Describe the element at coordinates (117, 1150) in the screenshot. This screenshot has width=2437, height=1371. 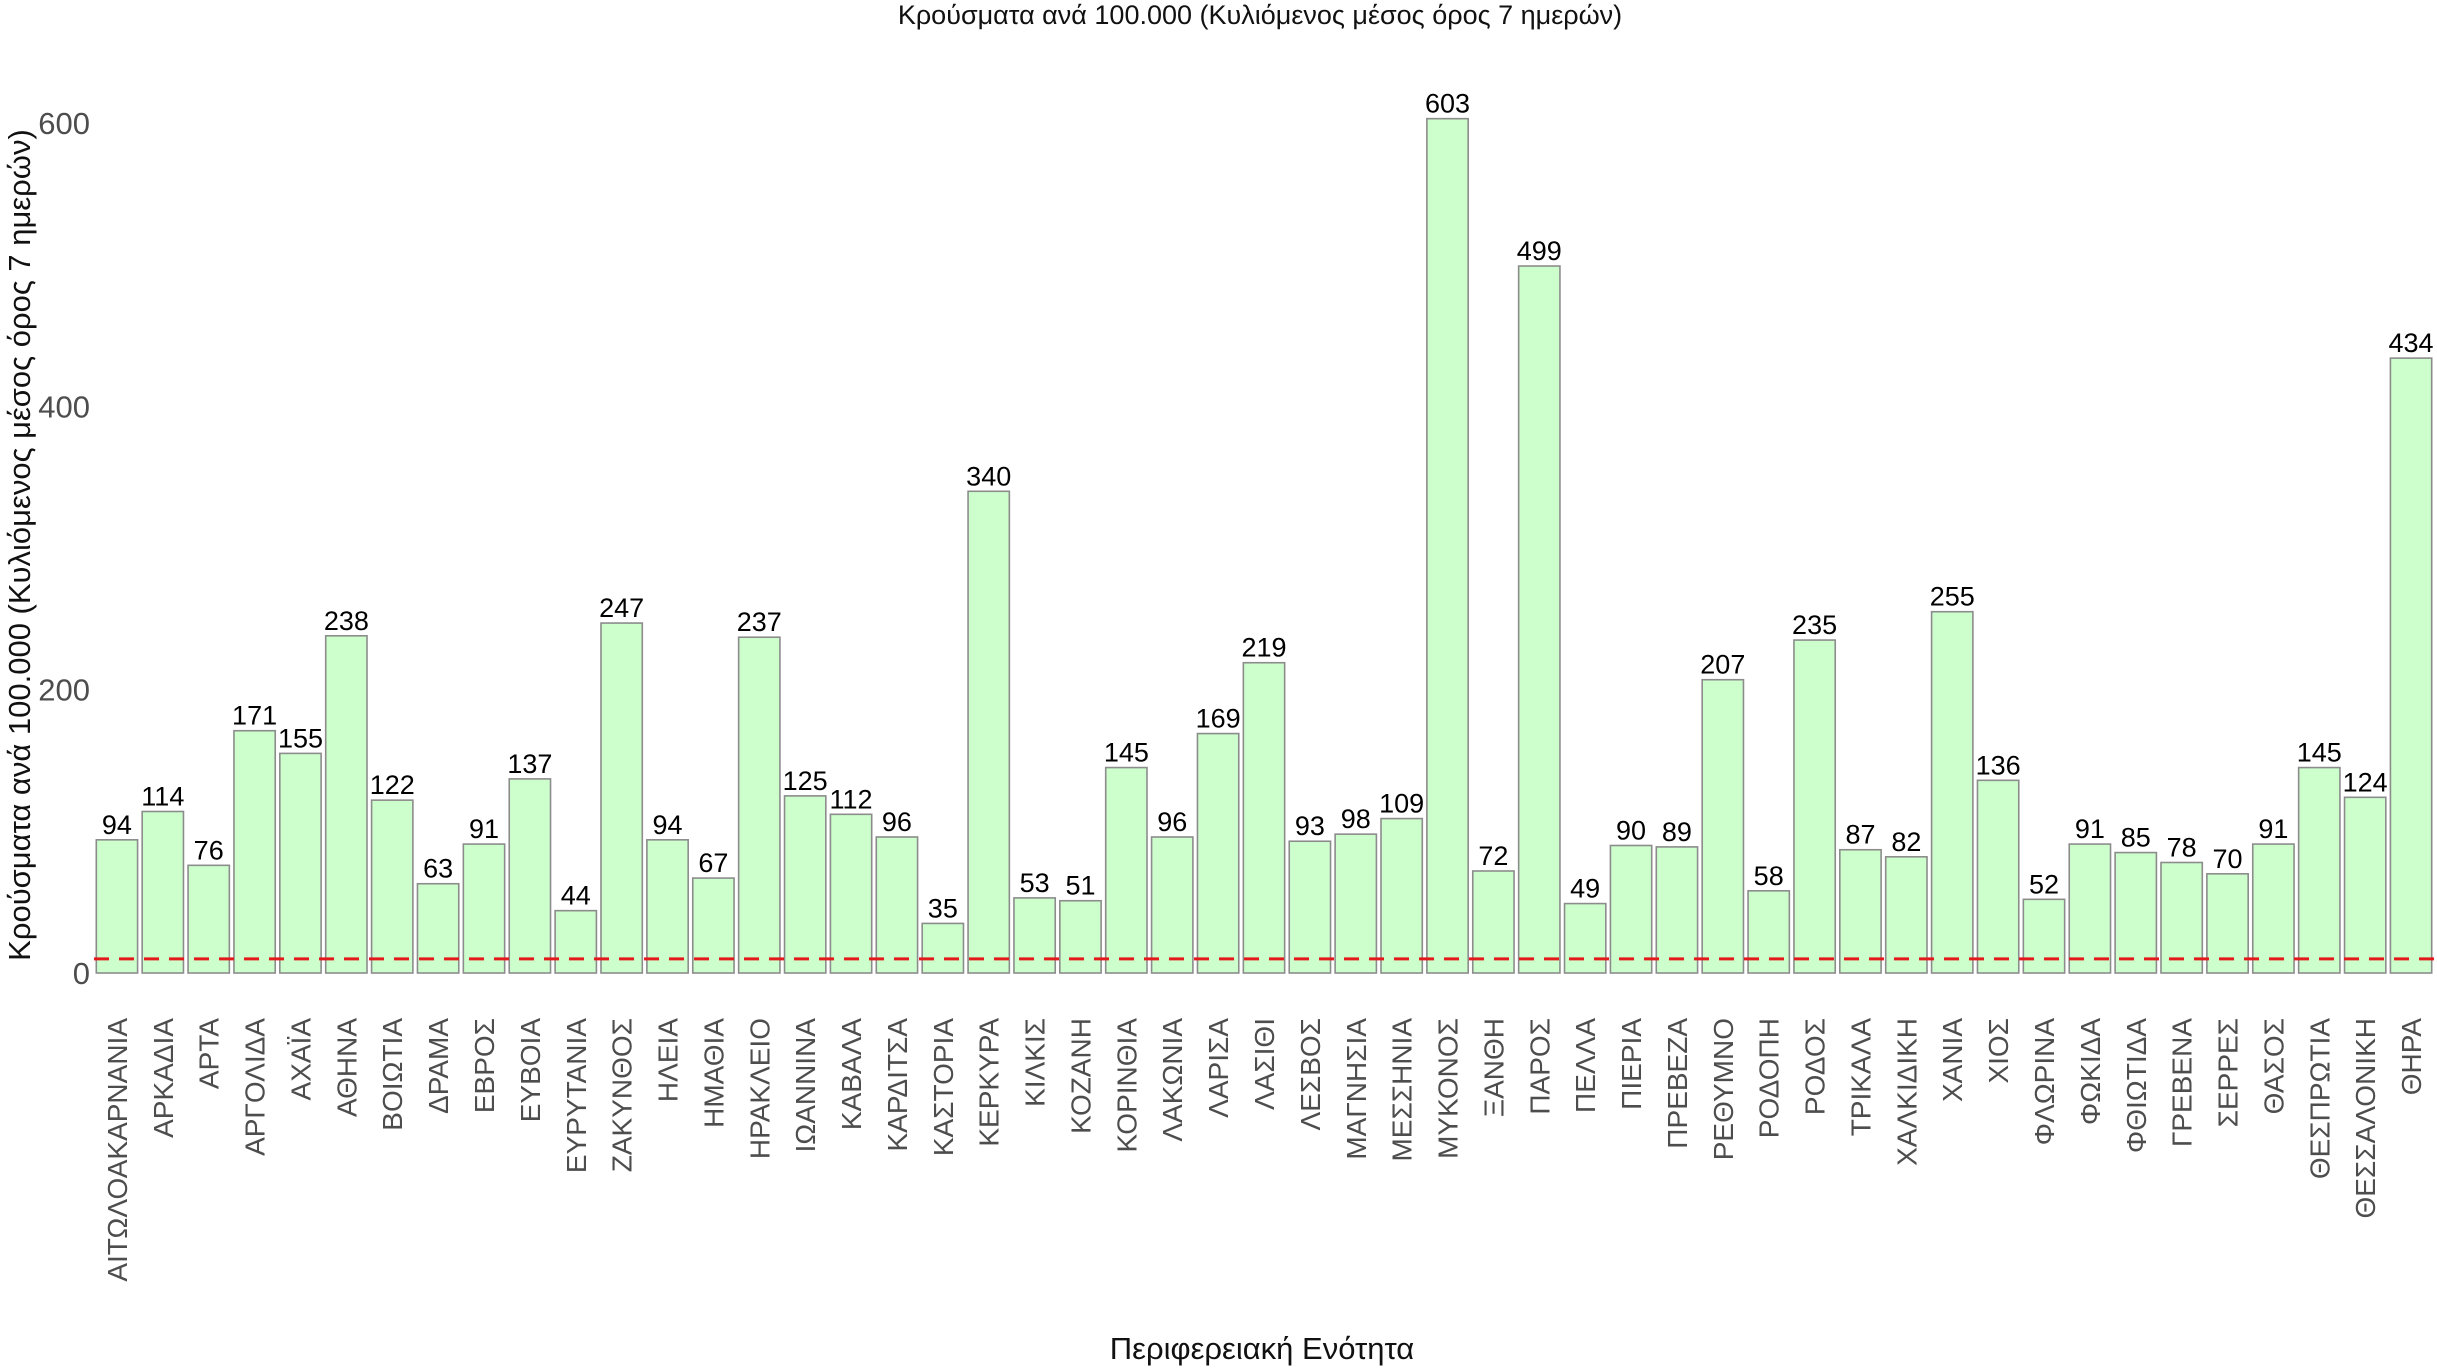
I see `x-tick-label: ΑΙΤΩΛΟΑΚΑΡΝΑΝΙΑ` at that location.